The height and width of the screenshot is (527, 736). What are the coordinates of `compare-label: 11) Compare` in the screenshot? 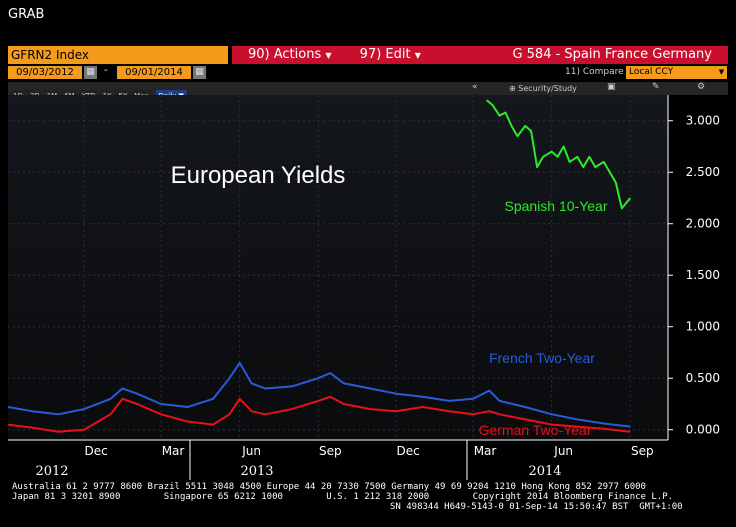 It's located at (594, 72).